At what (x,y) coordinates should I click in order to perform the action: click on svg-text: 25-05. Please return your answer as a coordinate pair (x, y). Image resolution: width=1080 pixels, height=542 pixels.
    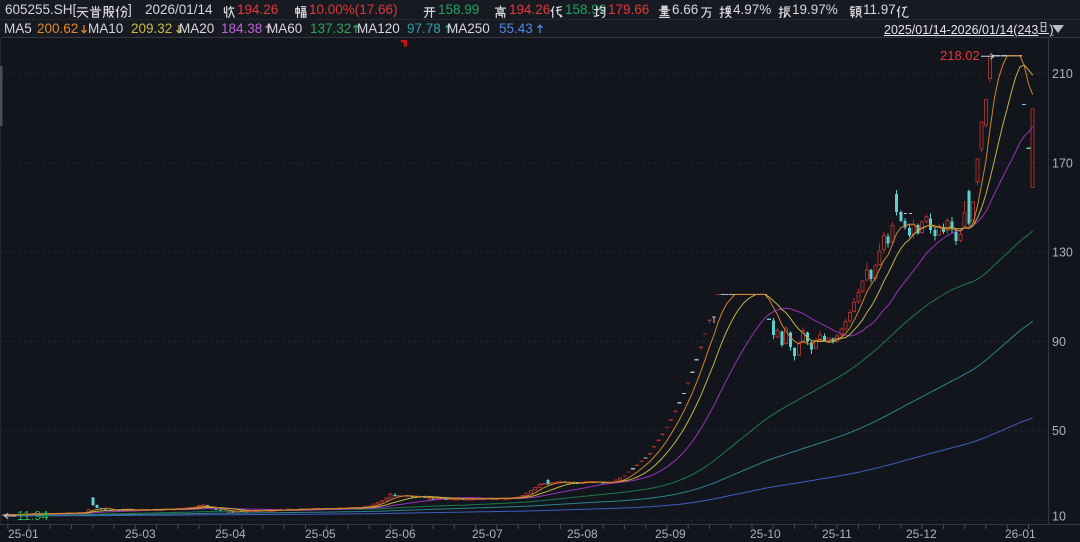
    Looking at the image, I should click on (320, 534).